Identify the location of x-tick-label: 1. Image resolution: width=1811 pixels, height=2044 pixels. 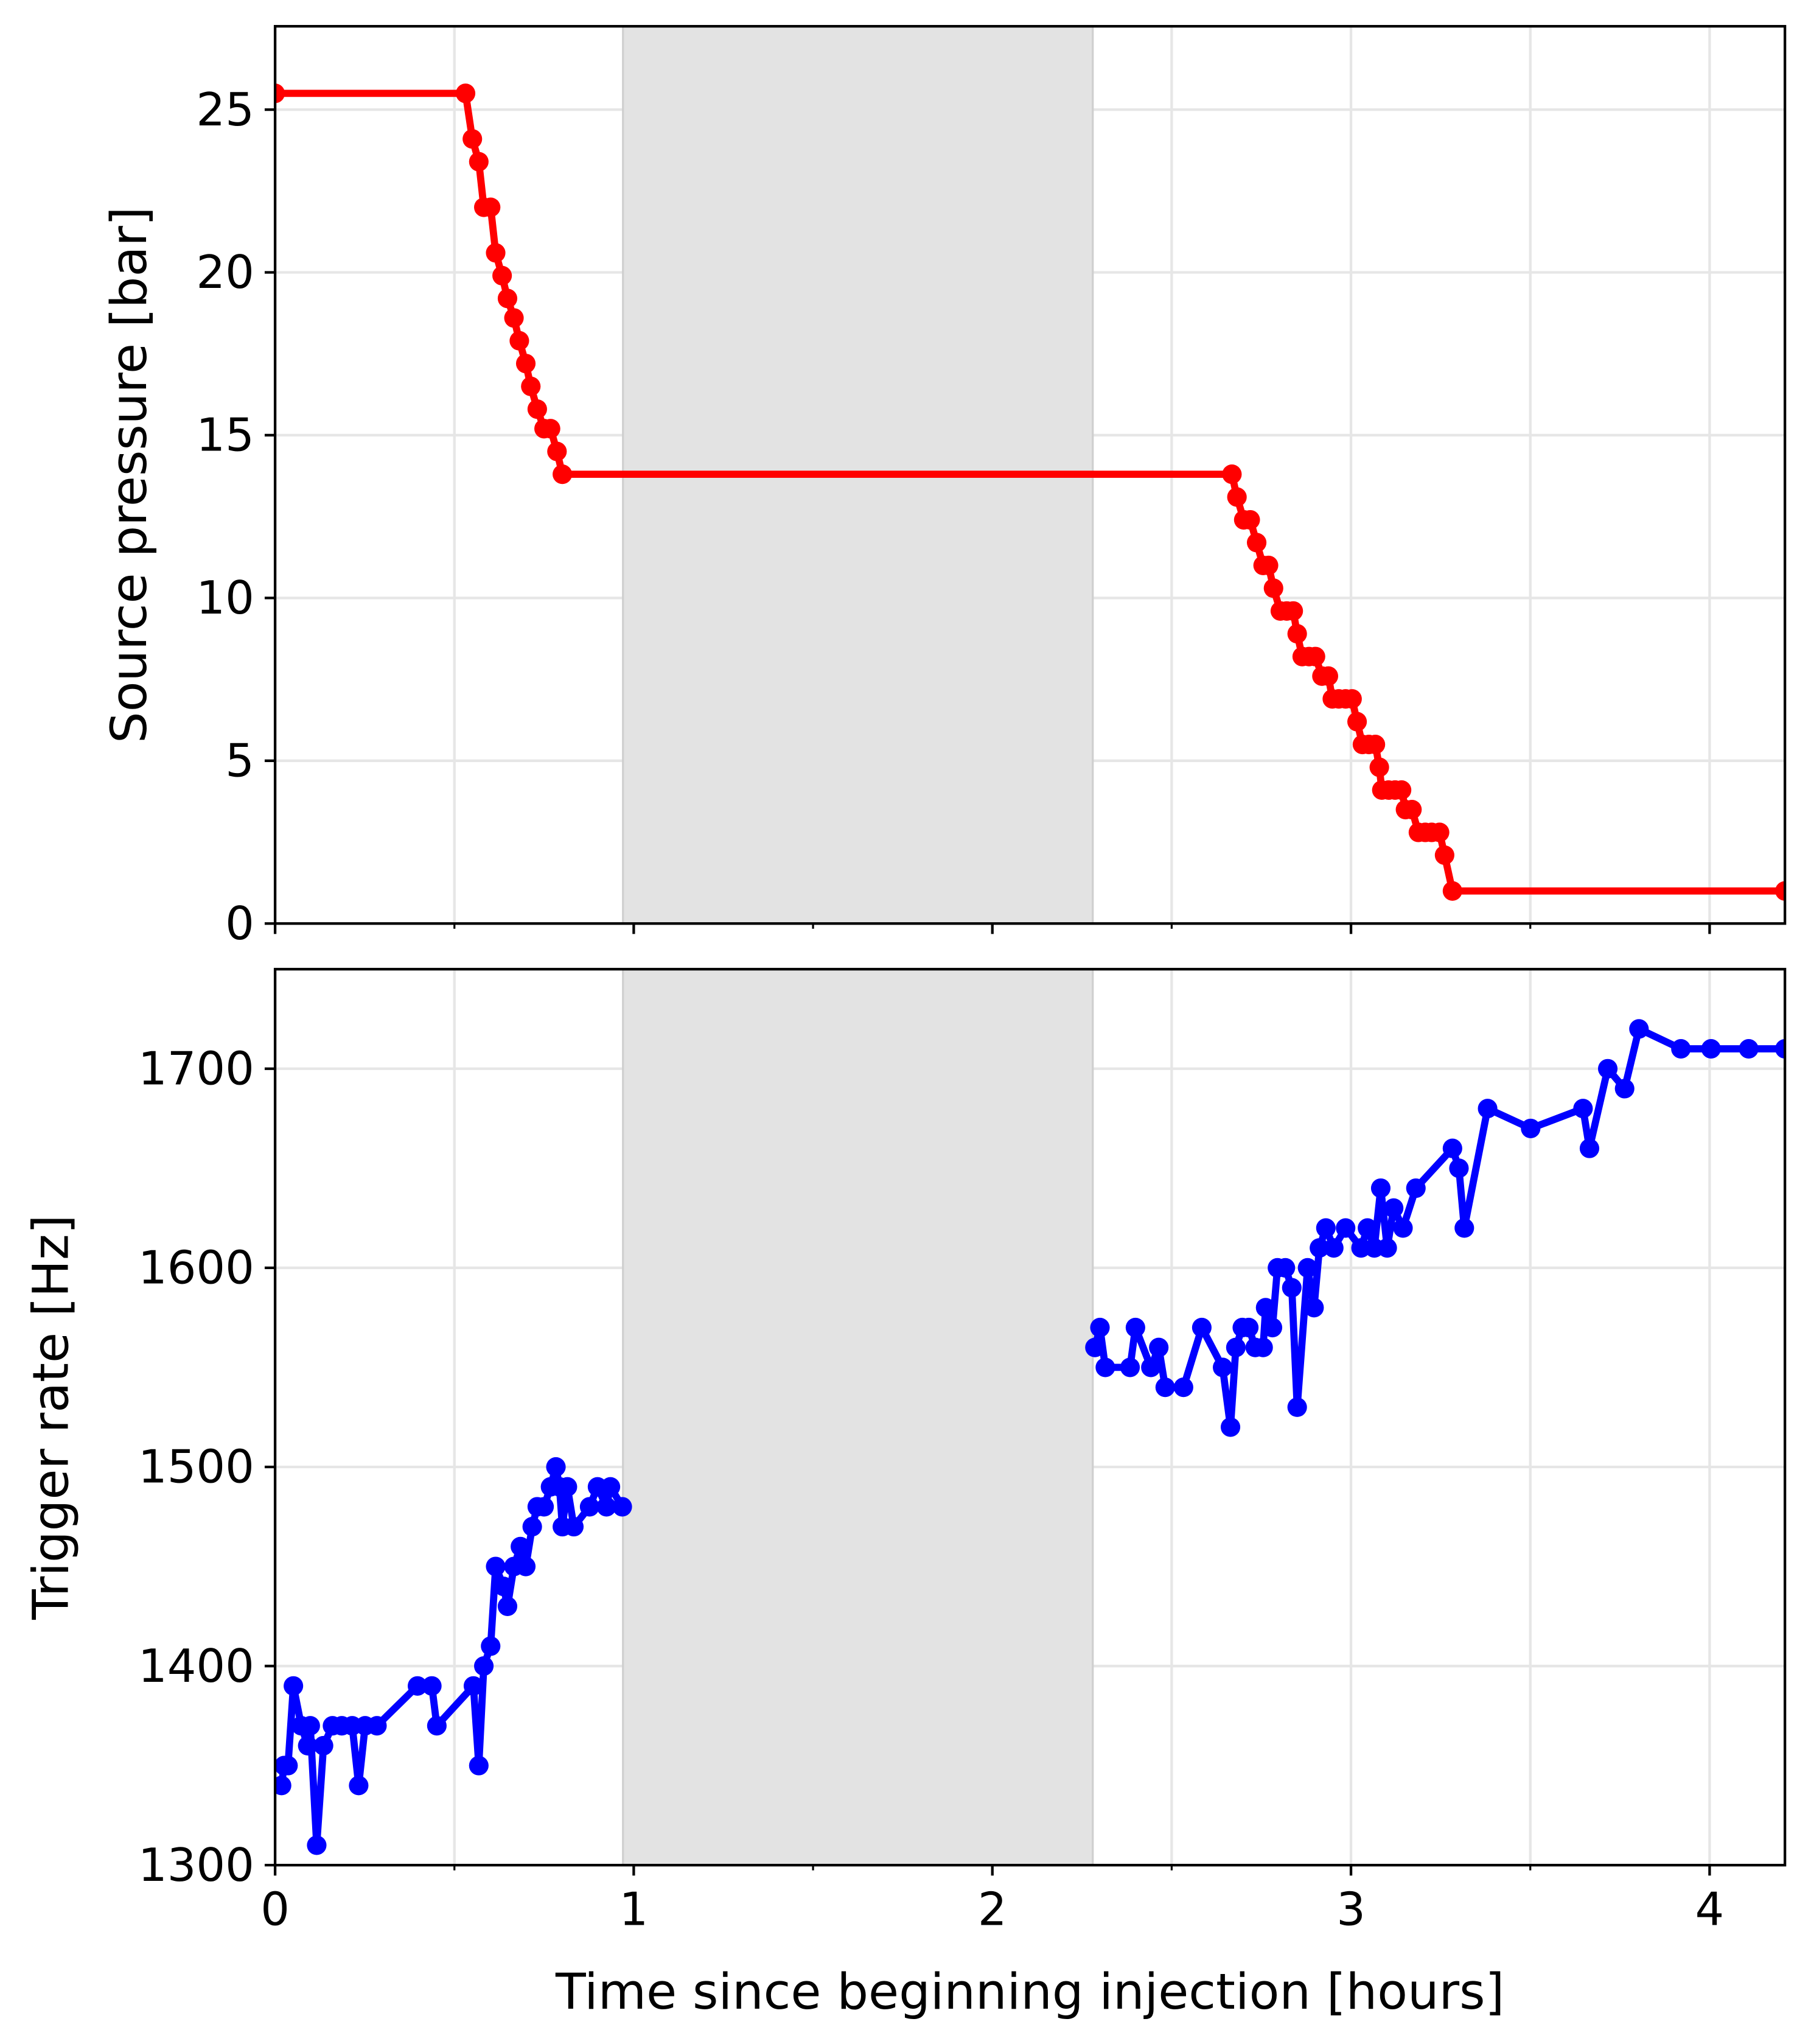
(634, 1909).